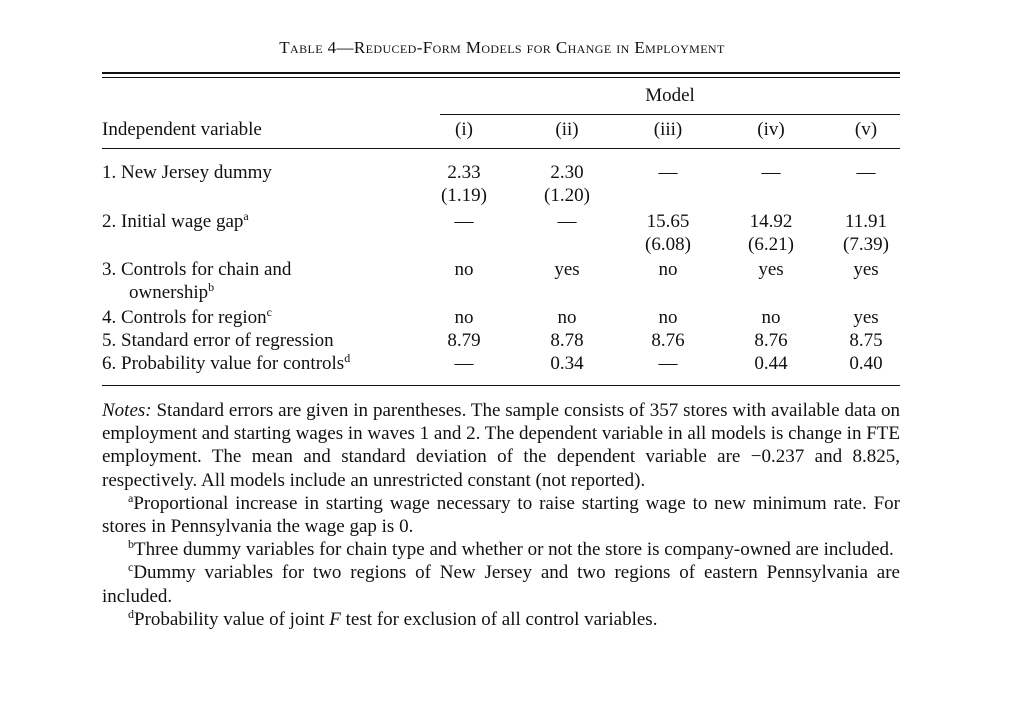 The height and width of the screenshot is (710, 1026). What do you see at coordinates (464, 172) in the screenshot?
I see `cell-r1-c1: 2.33` at bounding box center [464, 172].